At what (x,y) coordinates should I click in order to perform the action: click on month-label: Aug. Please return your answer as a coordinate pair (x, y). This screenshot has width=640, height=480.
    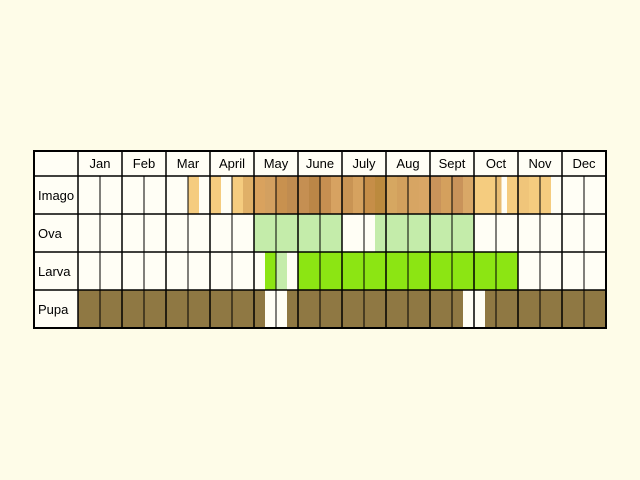
    Looking at the image, I should click on (407, 163).